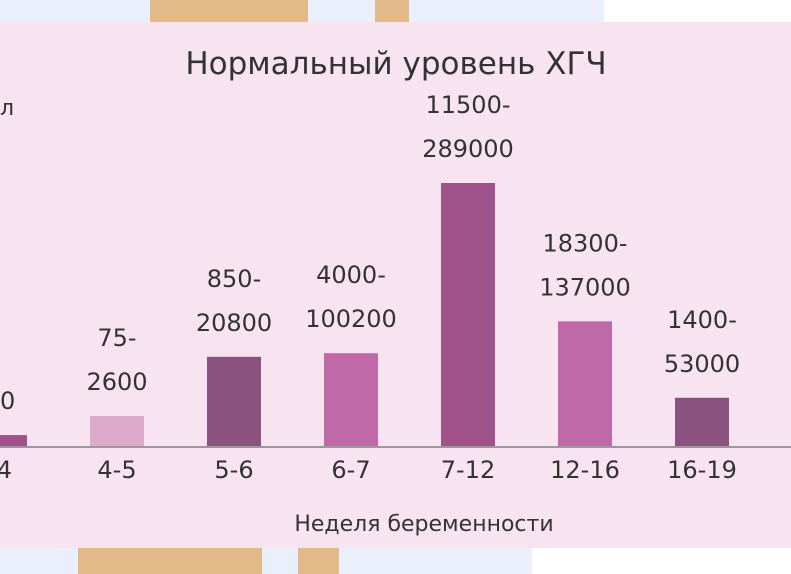  Describe the element at coordinates (702, 470) in the screenshot. I see `x-tick-label-6: 16-19` at that location.